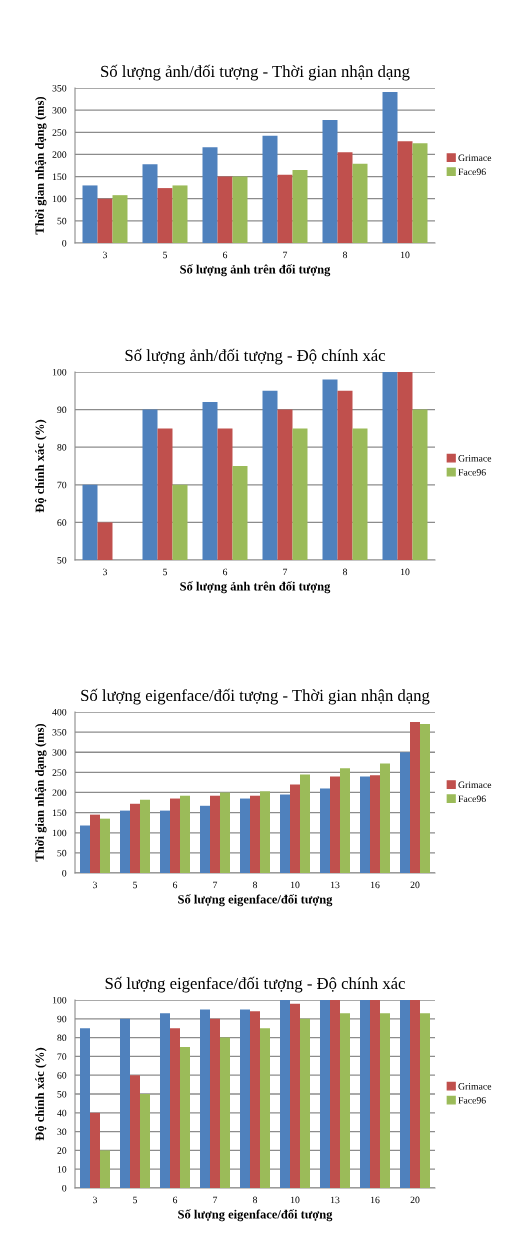  I want to click on chart-title: Số lượng ảnh/đối tượng - Độ chính xác, so click(255, 356).